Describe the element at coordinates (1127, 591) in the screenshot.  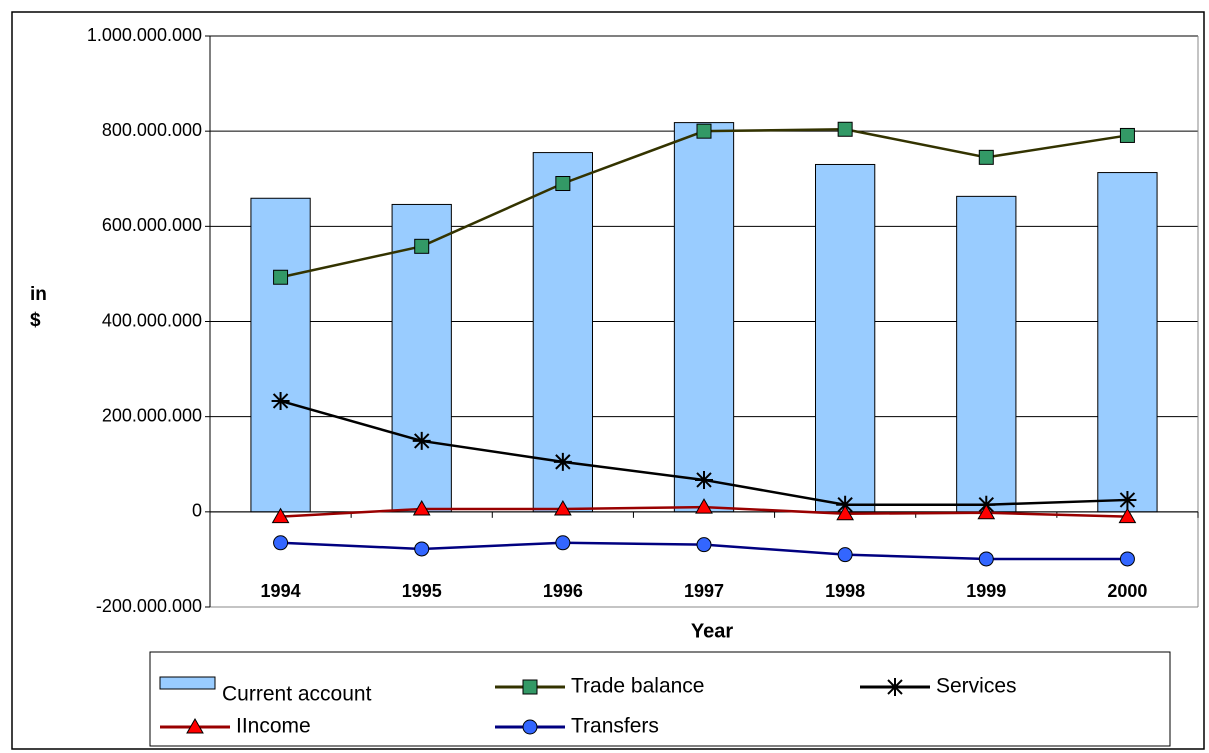
I see `x-tick-label: 2000` at that location.